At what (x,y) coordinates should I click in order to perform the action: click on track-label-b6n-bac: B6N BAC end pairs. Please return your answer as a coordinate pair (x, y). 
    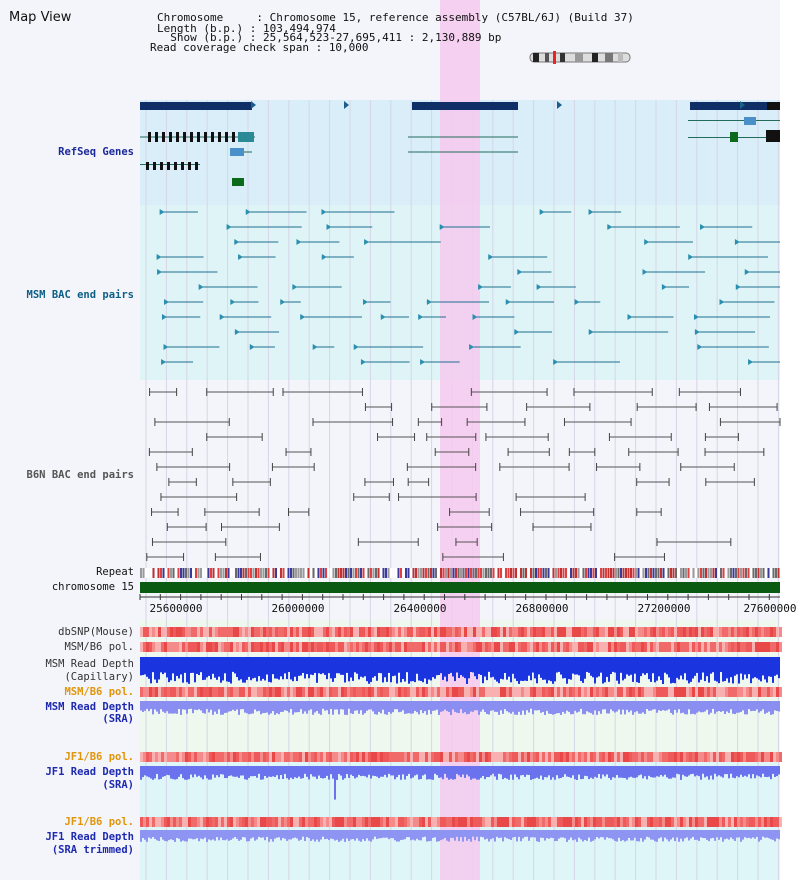
    Looking at the image, I should click on (80, 475).